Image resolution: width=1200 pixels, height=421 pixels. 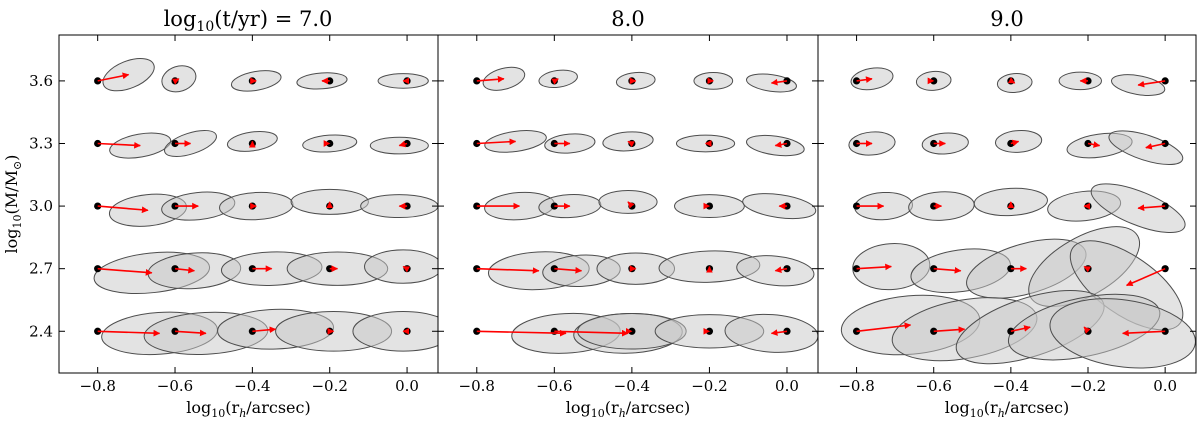 What do you see at coordinates (27, 206) in the screenshot?
I see `y-axis: 2.4 2.7 3.0 3.3 3.6 log10(M/M⊙)` at bounding box center [27, 206].